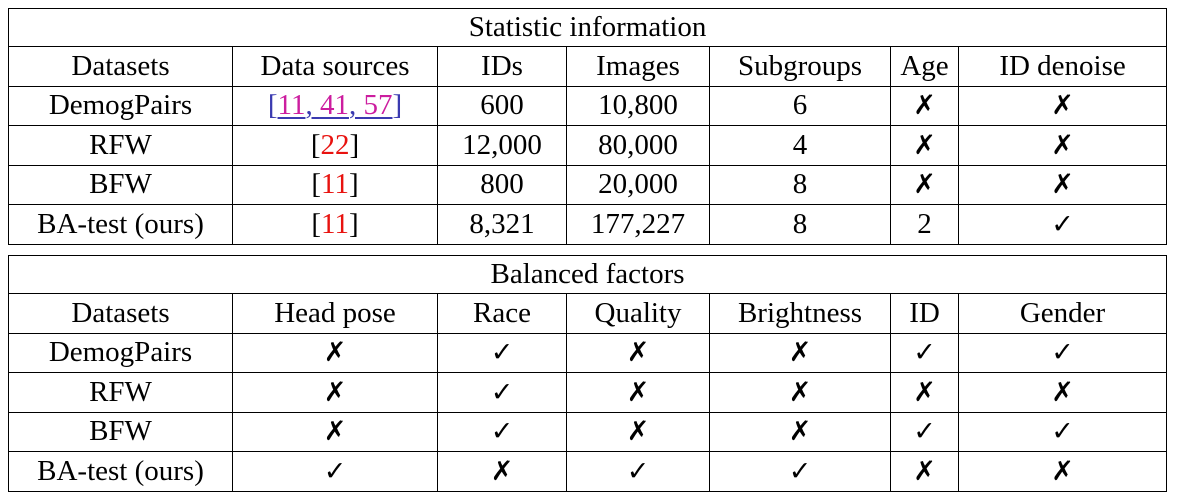  Describe the element at coordinates (924, 224) in the screenshot. I see `age-cell: 2` at that location.